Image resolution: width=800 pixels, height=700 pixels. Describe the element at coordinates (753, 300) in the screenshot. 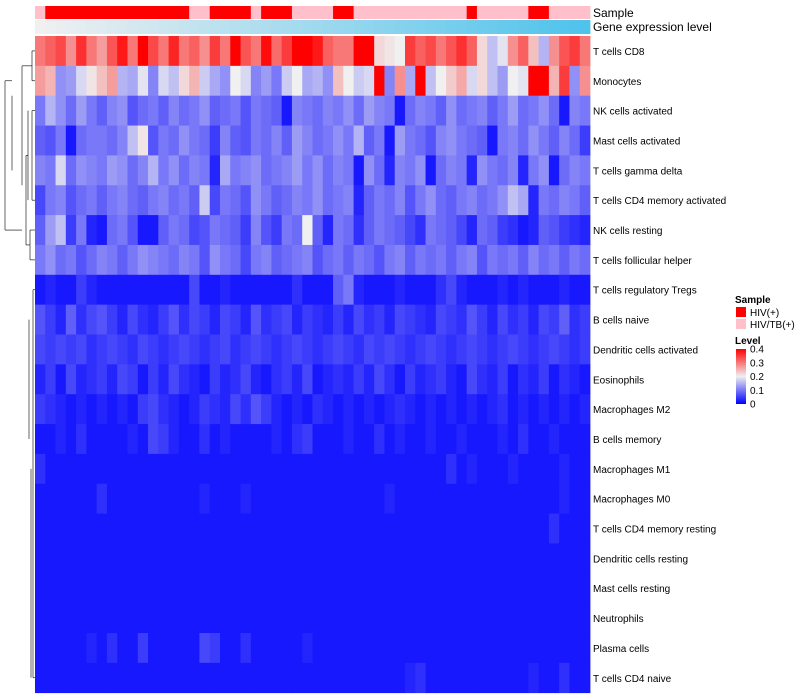

I see `legend-title-sample: Sample` at that location.